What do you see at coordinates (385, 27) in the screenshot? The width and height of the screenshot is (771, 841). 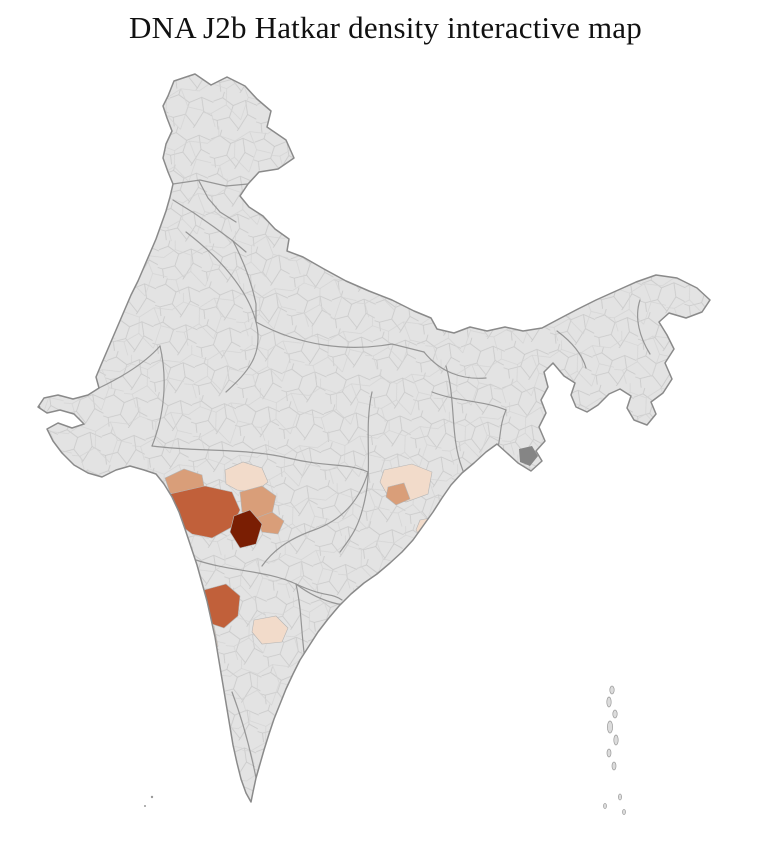 I see `page-title: DNA J2b Hatkar density interactive map` at bounding box center [385, 27].